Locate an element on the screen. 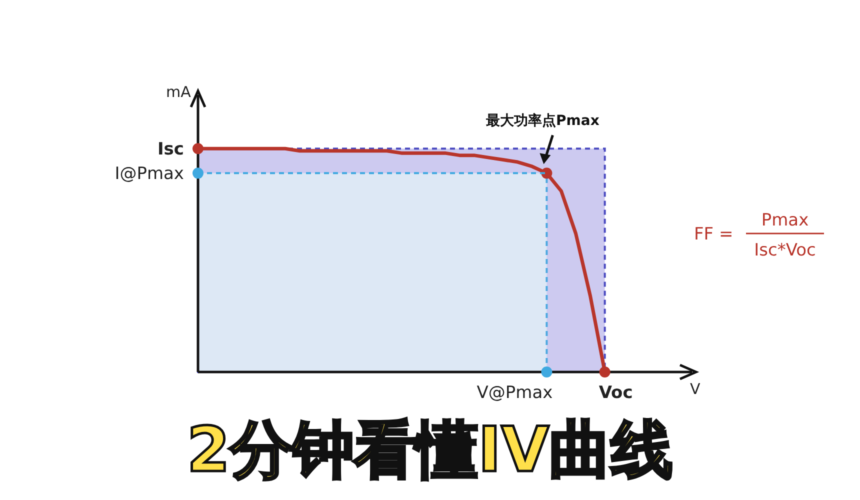  text: FF = is located at coordinates (714, 234).